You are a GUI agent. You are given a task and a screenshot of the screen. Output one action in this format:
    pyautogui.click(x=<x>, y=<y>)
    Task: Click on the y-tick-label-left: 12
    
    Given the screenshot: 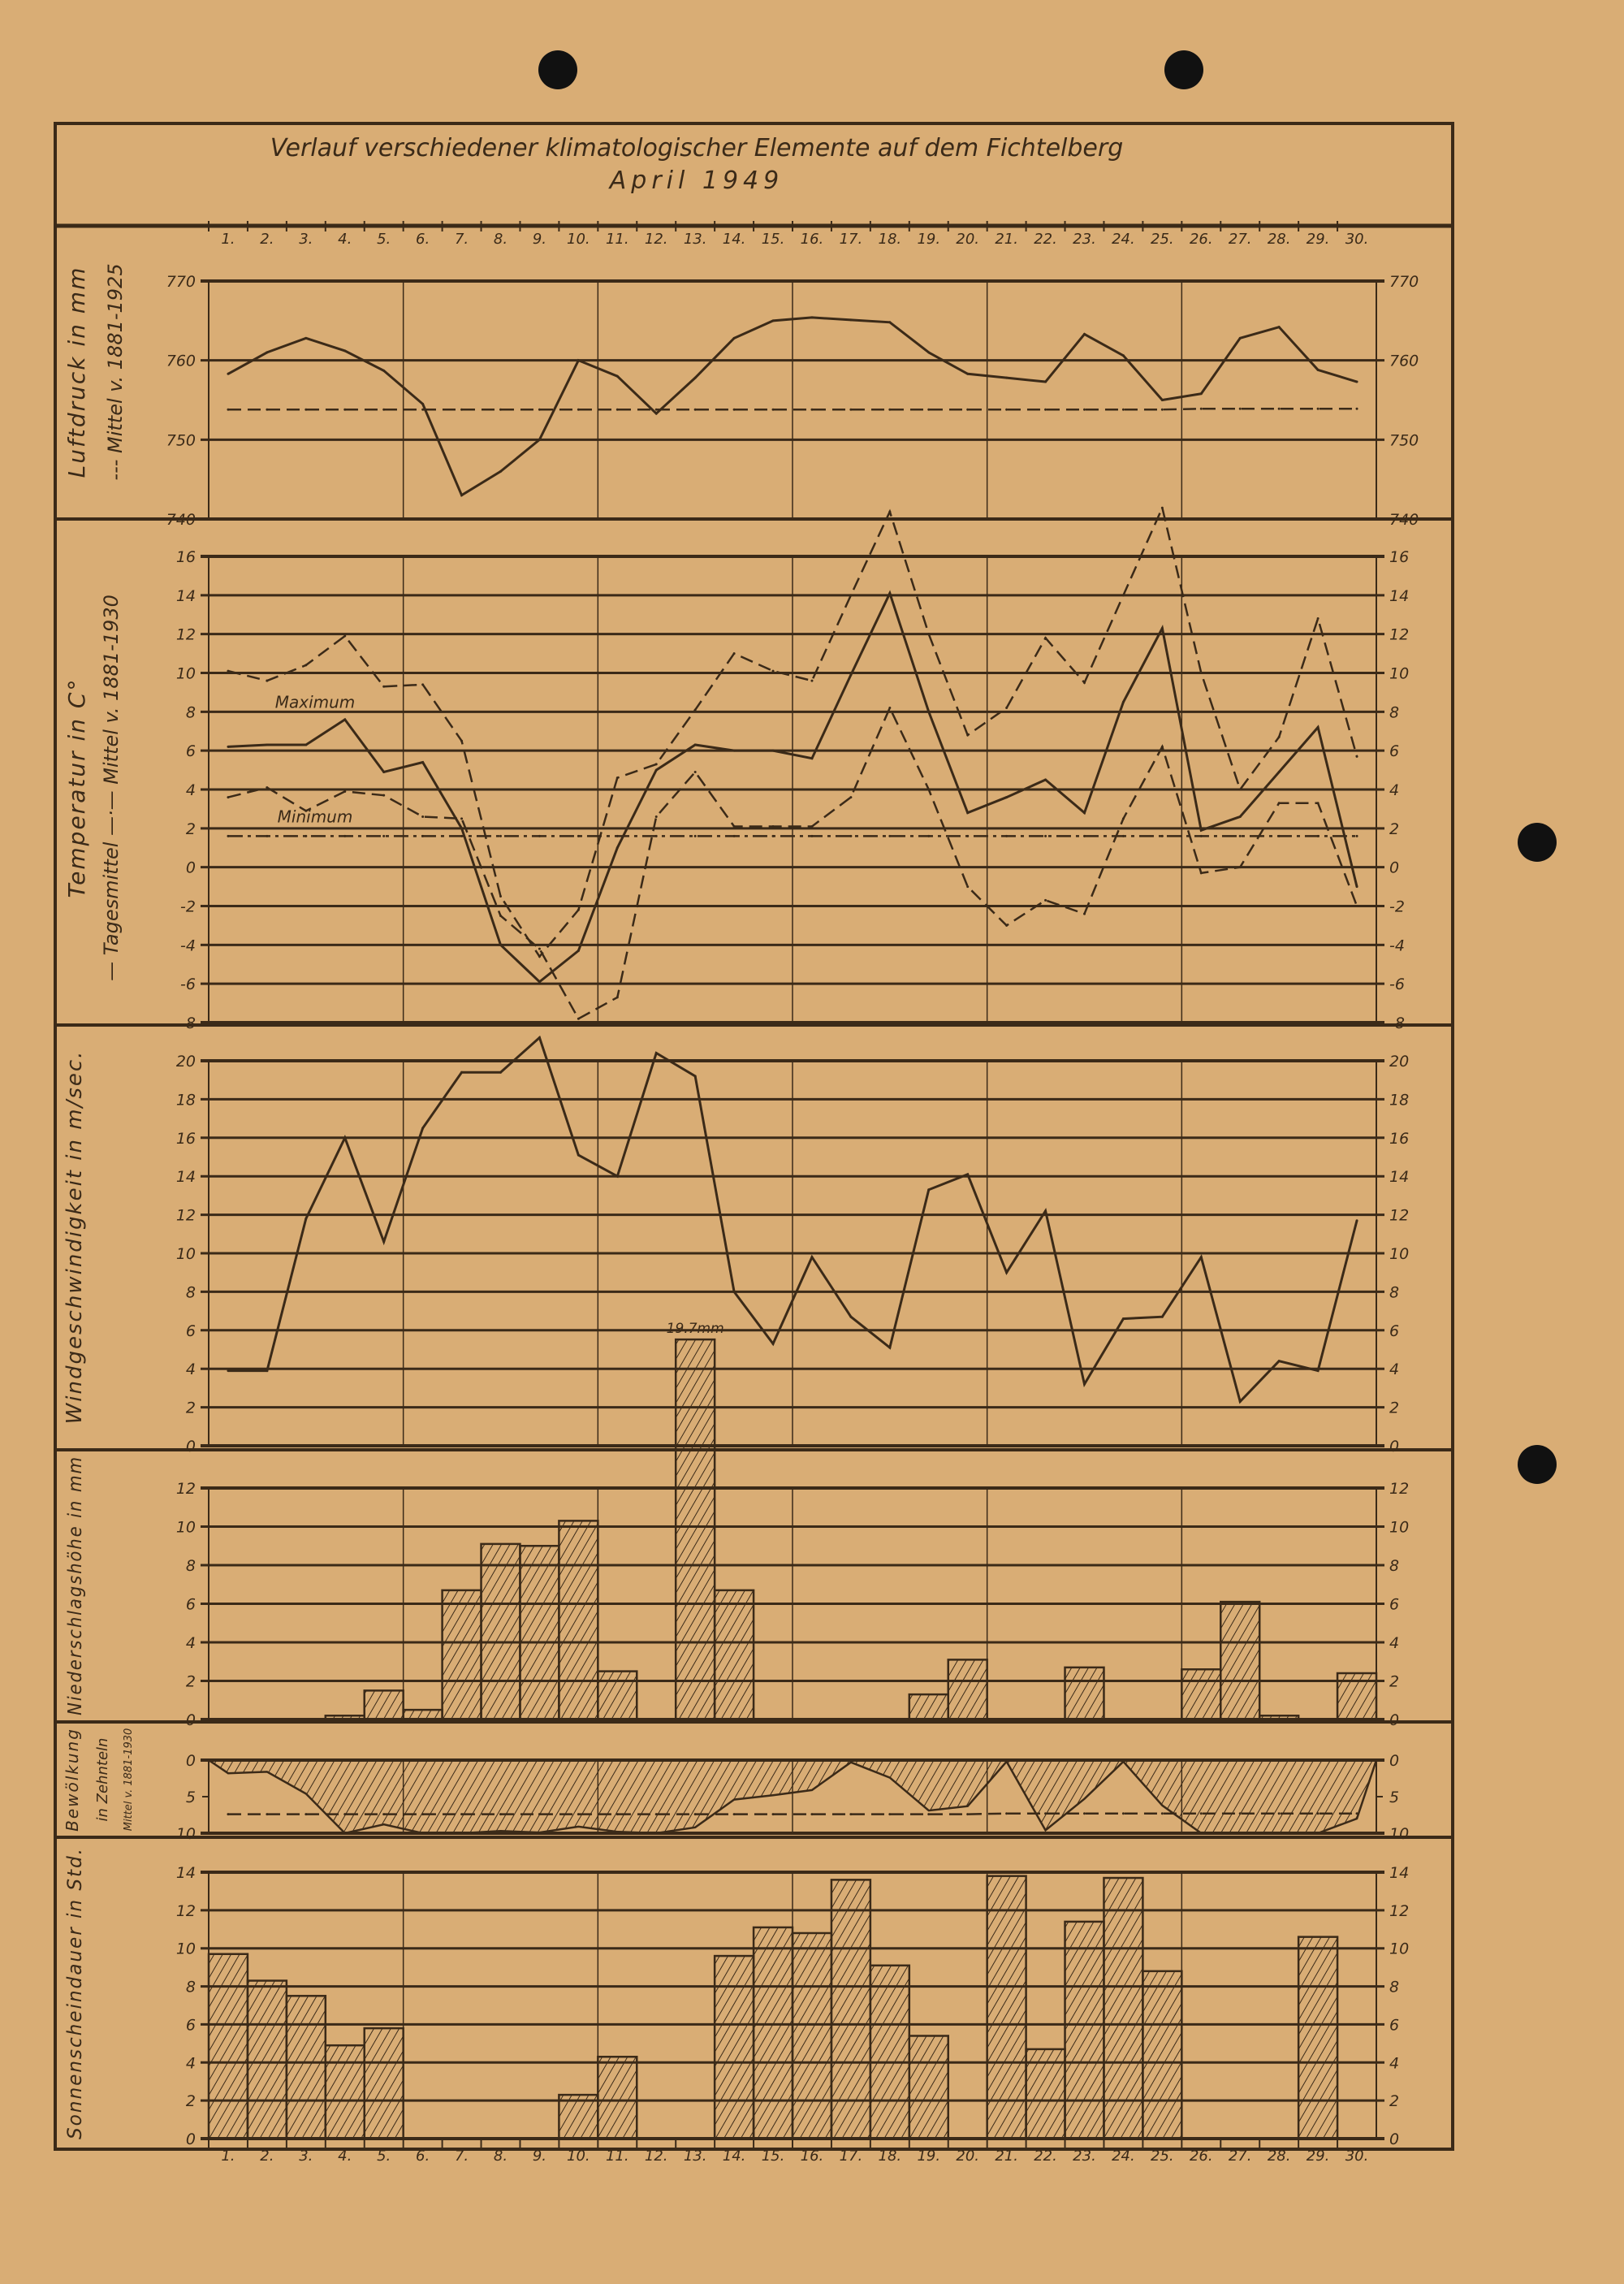 What is the action you would take?
    pyautogui.click(x=186, y=1216)
    